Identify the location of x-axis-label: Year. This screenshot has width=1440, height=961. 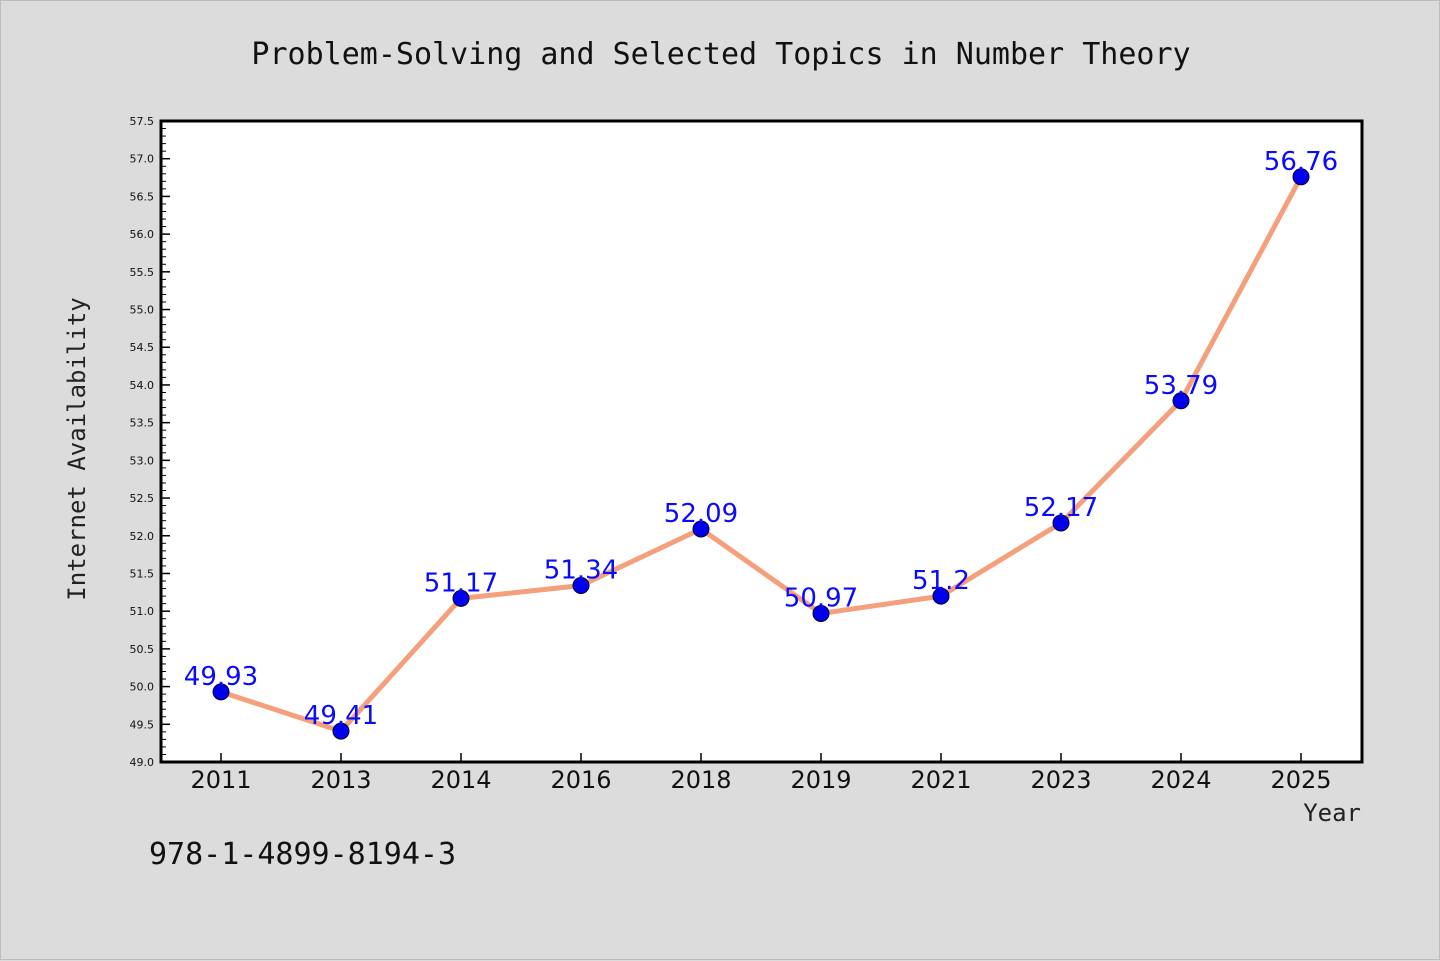
(1332, 813).